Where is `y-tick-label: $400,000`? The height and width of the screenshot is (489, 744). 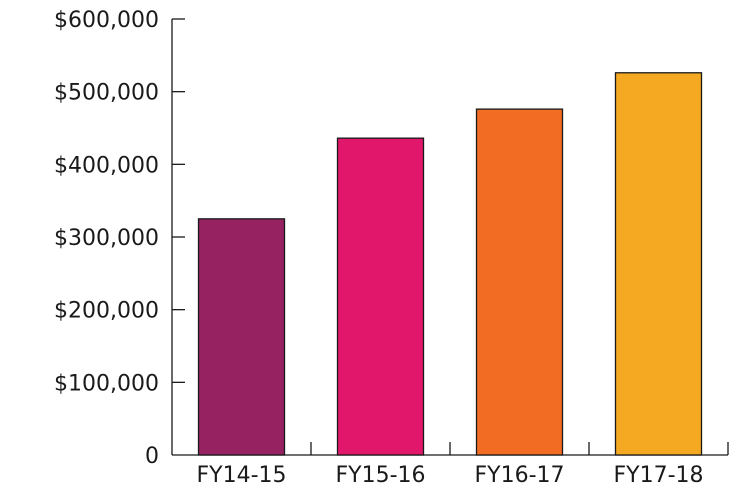 y-tick-label: $400,000 is located at coordinates (106, 165).